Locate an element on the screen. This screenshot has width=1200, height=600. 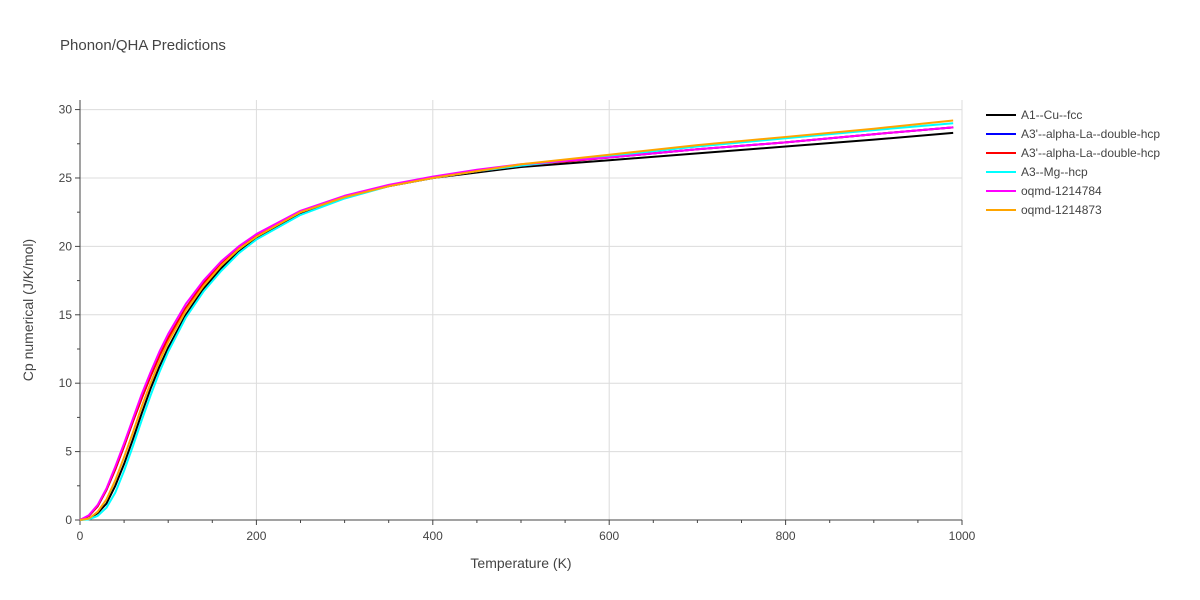
legend-item-0: A1--Cu--fcc is located at coordinates (1034, 115).